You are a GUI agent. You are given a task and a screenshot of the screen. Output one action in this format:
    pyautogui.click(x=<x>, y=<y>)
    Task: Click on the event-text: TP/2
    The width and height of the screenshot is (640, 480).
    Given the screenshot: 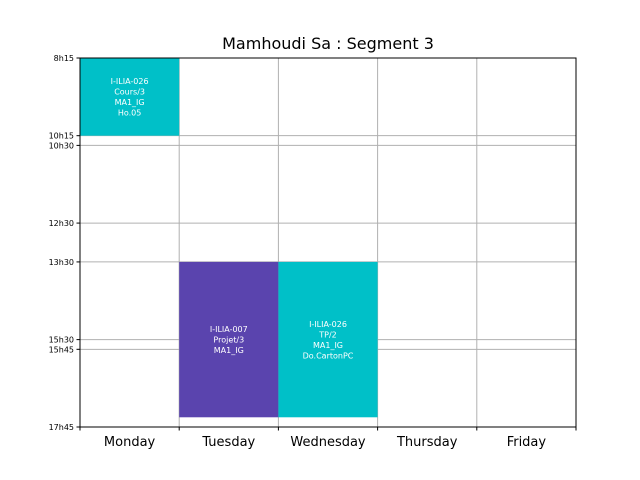 What is the action you would take?
    pyautogui.click(x=327, y=334)
    